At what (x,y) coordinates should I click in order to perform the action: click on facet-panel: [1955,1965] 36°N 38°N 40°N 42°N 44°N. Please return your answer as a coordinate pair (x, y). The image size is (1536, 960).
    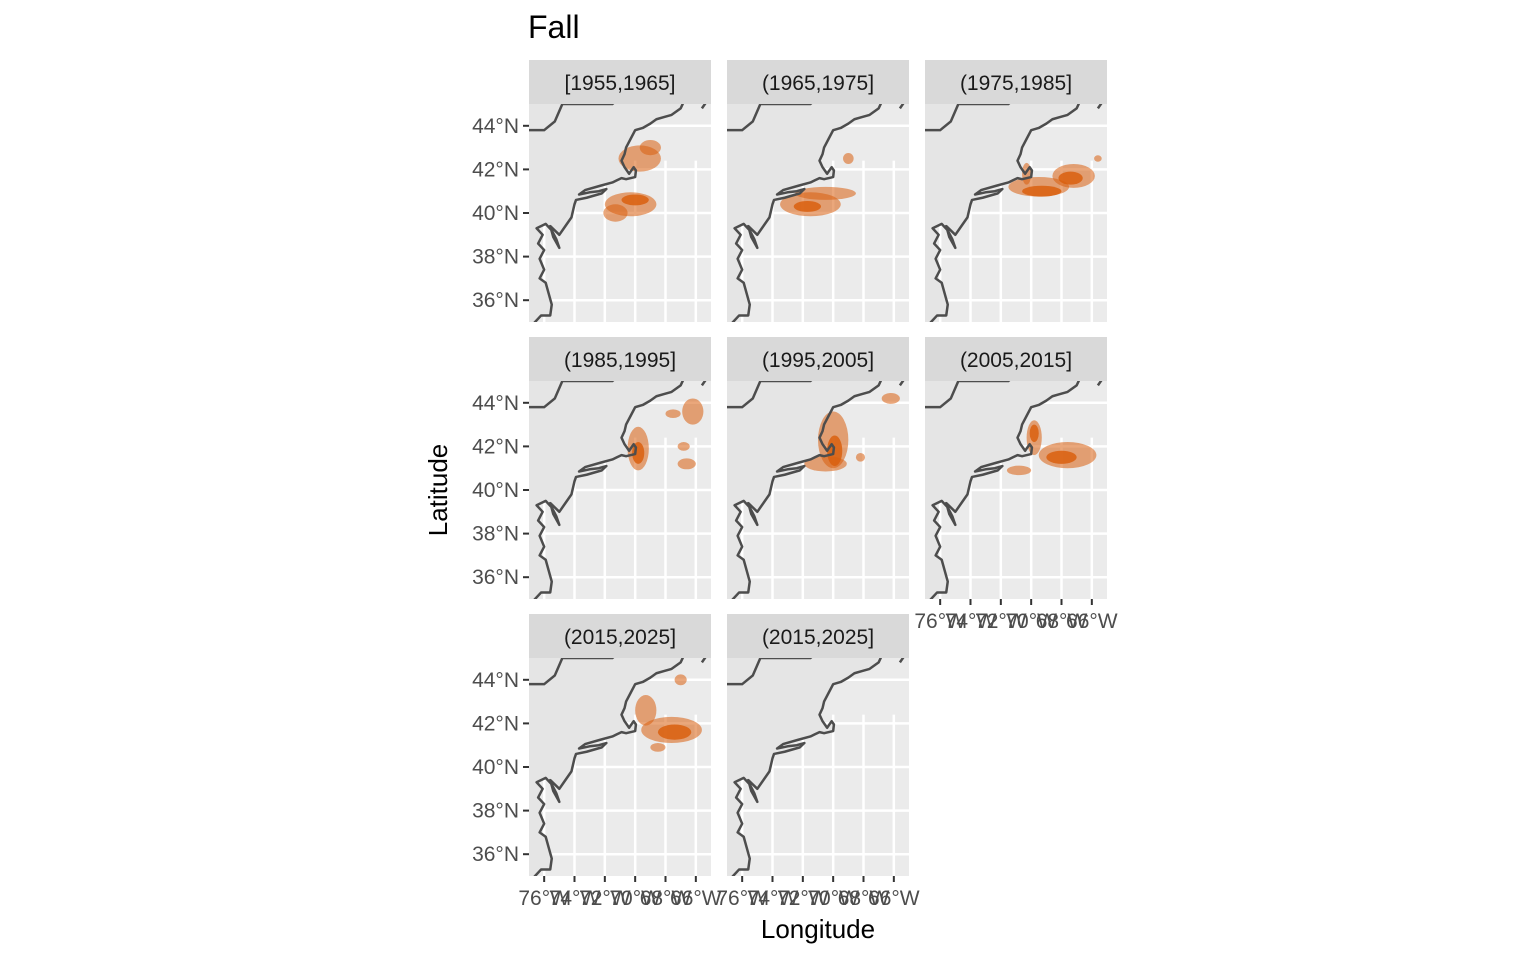
    Looking at the image, I should click on (591, 191).